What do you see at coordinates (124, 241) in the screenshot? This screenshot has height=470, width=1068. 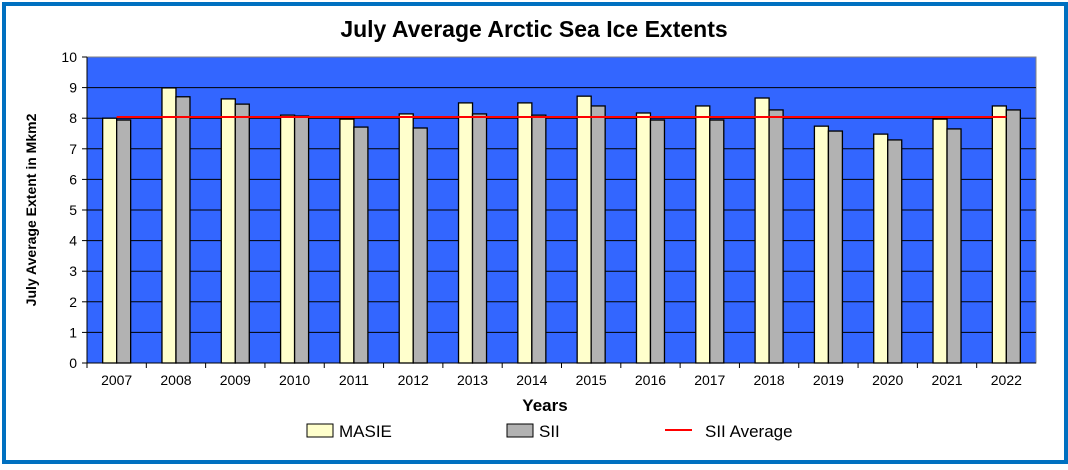 I see `bar-sii-2007` at bounding box center [124, 241].